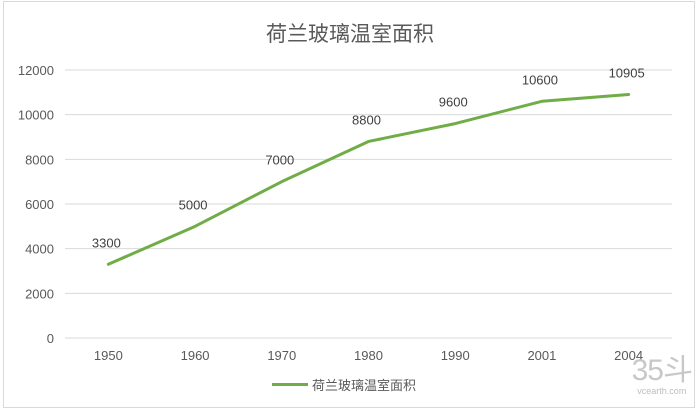  I want to click on watermark: 35斗 vcearth.com, so click(662, 375).